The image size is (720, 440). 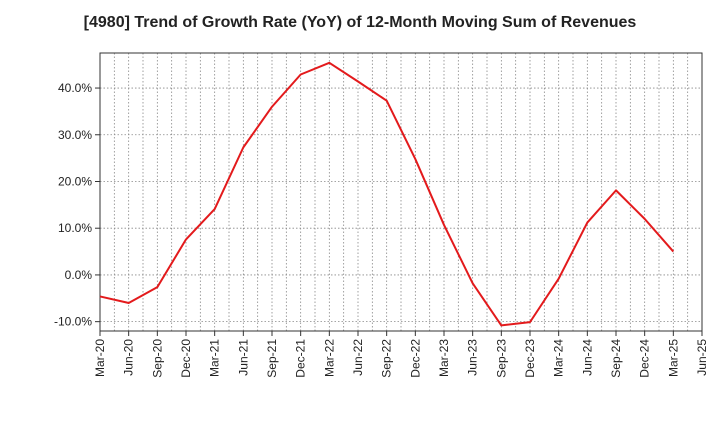 What do you see at coordinates (329, 358) in the screenshot?
I see `x-tick-label: Mar-22` at bounding box center [329, 358].